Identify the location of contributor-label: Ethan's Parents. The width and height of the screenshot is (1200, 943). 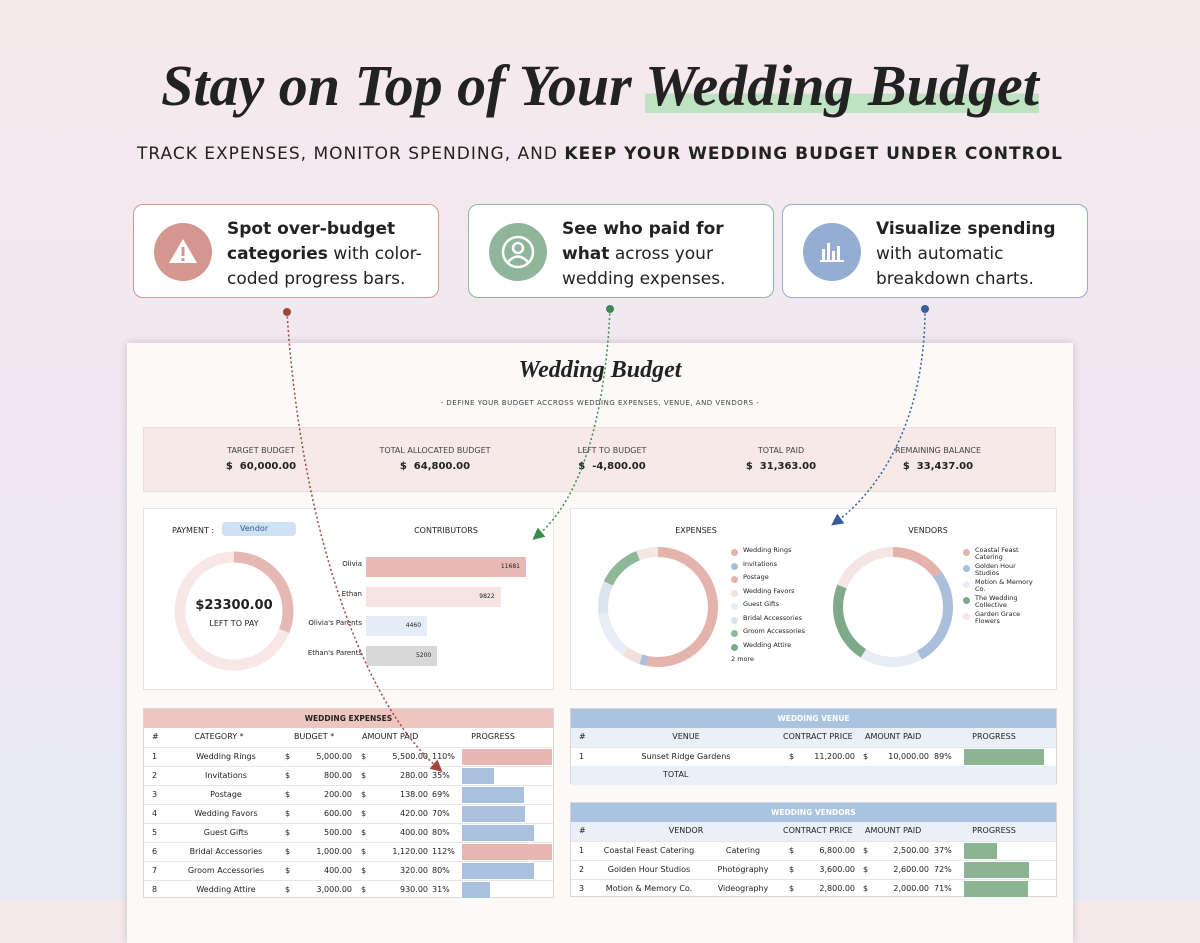
(334, 652).